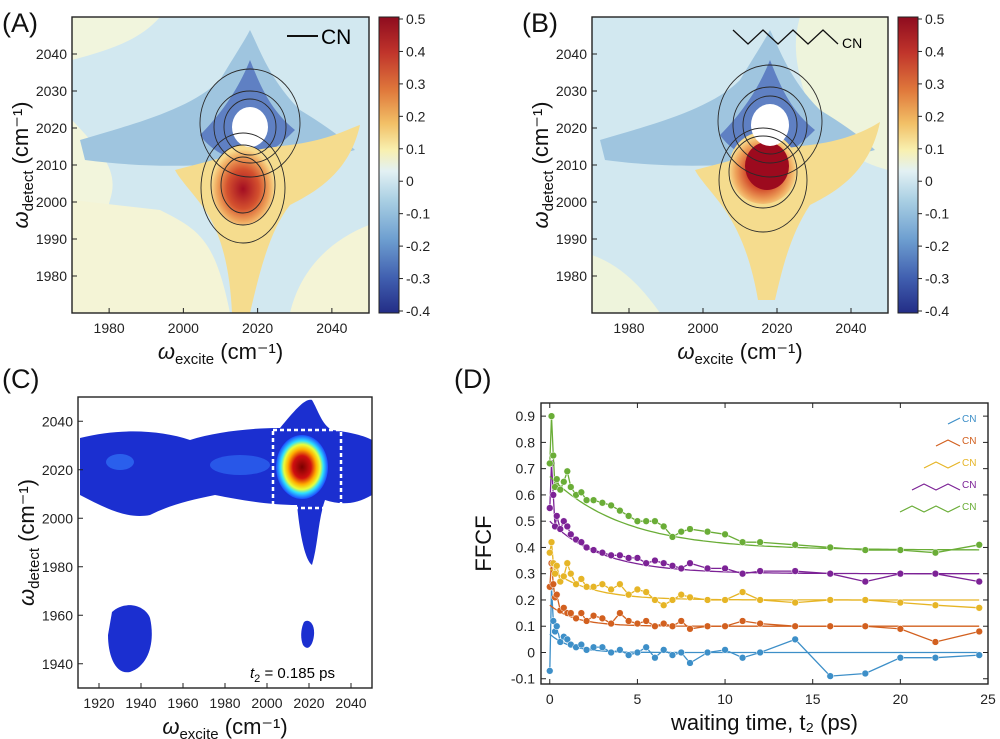 The image size is (1000, 739). What do you see at coordinates (933, 165) in the screenshot?
I see `panel-b-colorbar-ticks: 0.5 0.4 0.3 0.2 0.1 0 -0.1 -0.2 -0.3 -0.4` at bounding box center [933, 165].